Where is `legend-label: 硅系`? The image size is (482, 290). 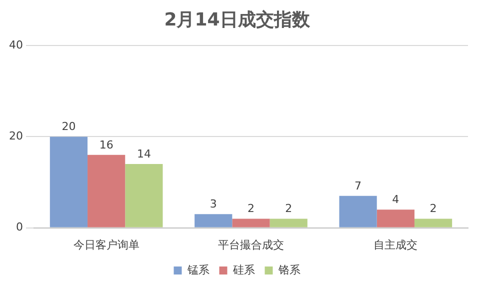 legend-label: 硅系 is located at coordinates (243, 269).